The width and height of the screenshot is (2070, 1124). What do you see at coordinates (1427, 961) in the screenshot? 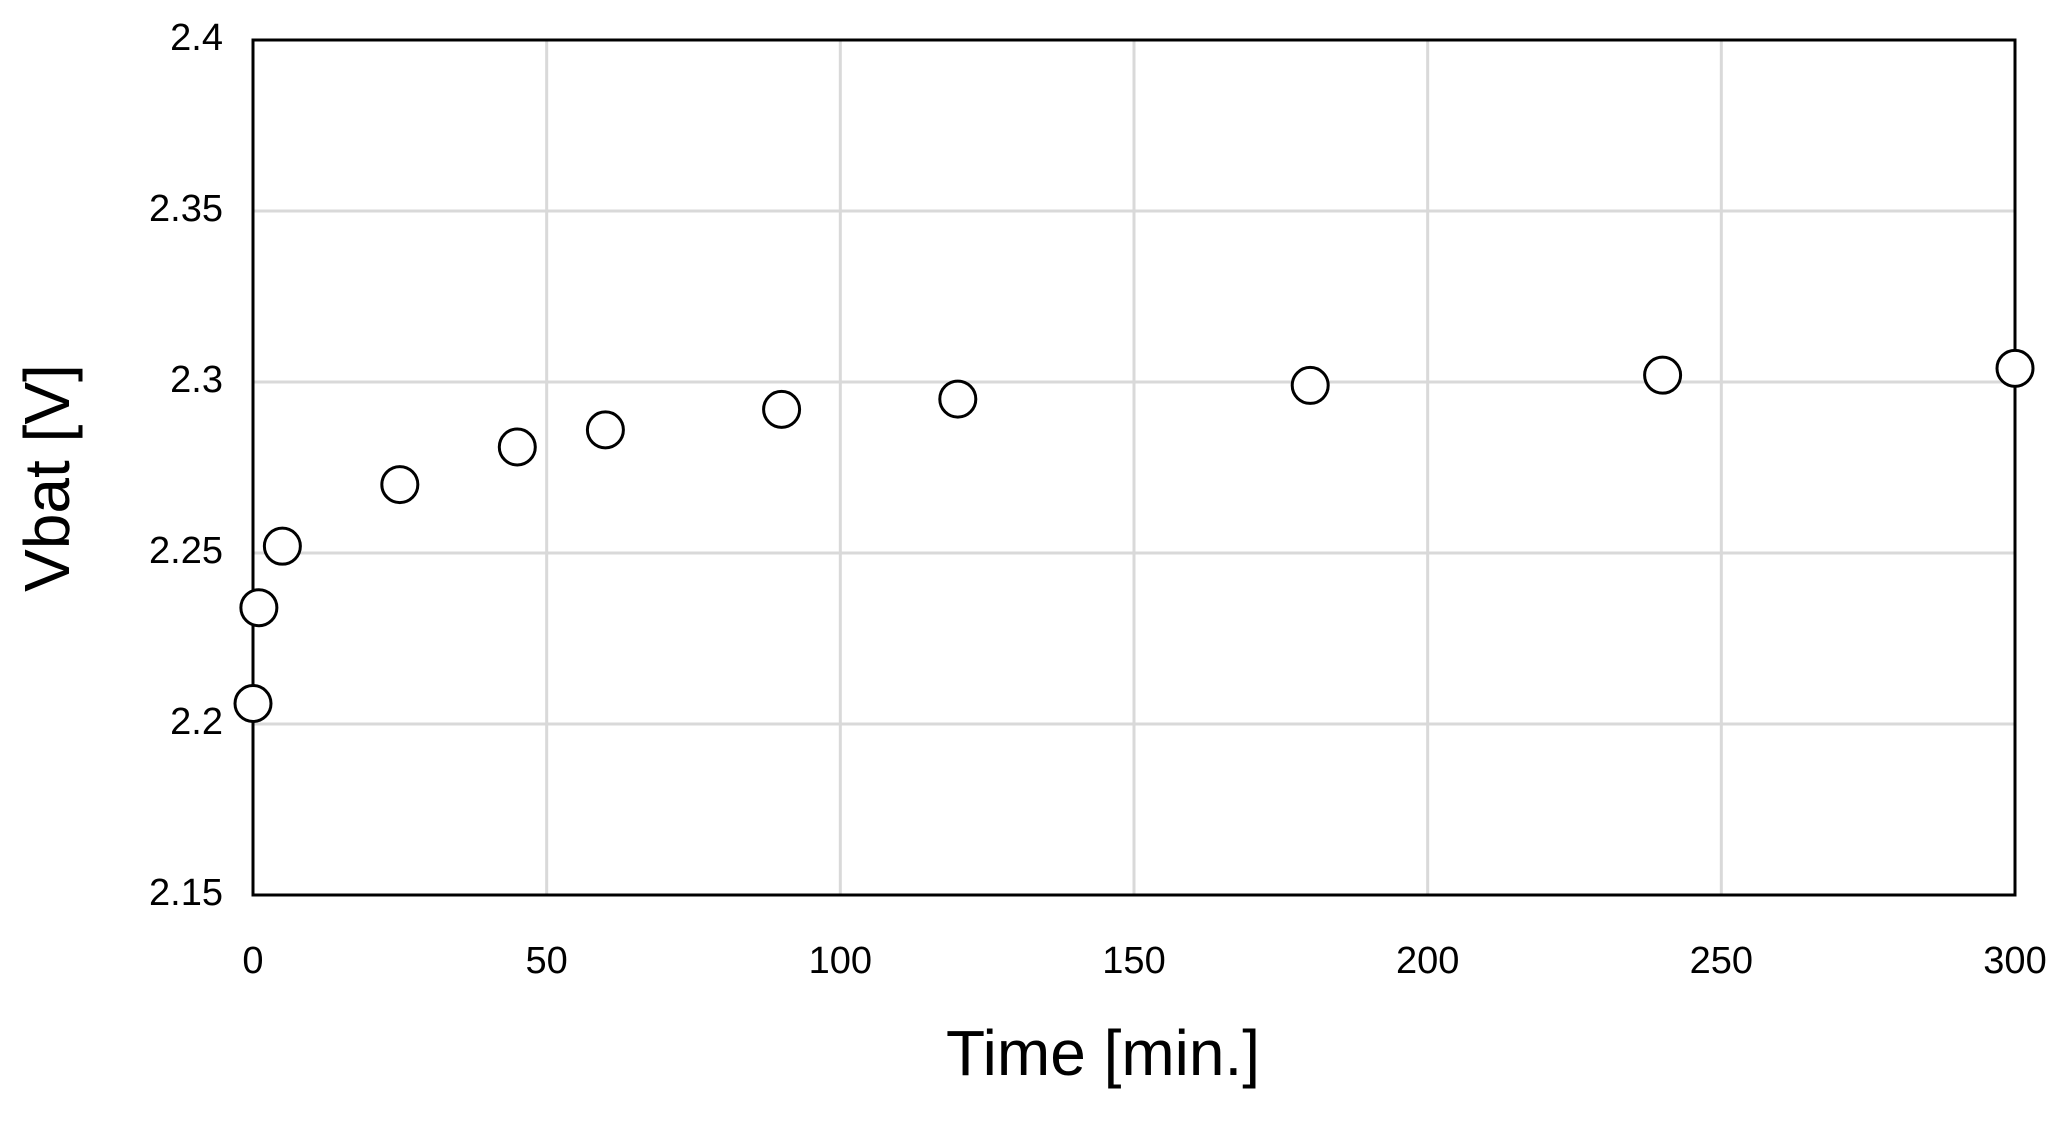
I see `x-tick-label: 200` at bounding box center [1427, 961].